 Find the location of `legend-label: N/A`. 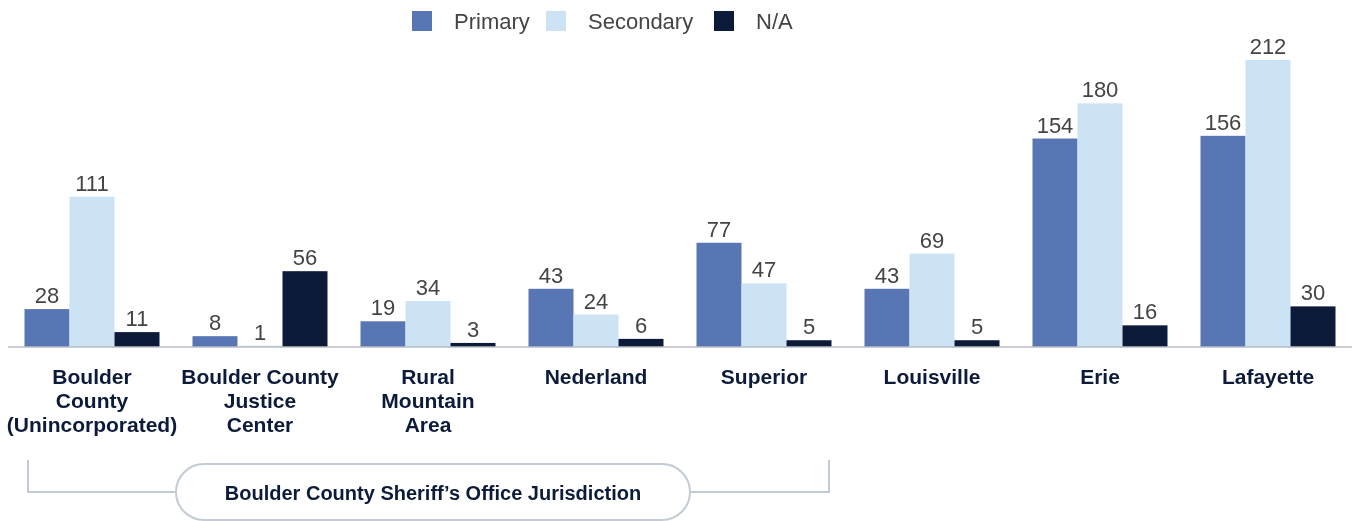

legend-label: N/A is located at coordinates (774, 21).